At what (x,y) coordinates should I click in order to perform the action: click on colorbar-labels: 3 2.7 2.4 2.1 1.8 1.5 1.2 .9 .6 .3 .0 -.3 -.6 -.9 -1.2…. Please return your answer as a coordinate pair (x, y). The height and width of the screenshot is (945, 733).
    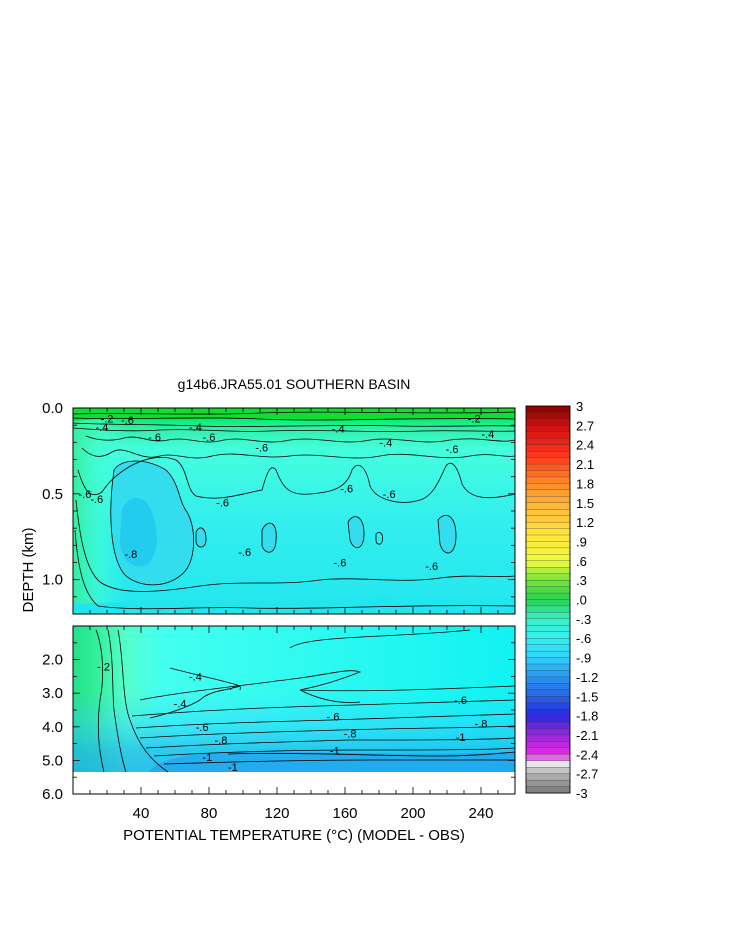
    Looking at the image, I should click on (587, 600).